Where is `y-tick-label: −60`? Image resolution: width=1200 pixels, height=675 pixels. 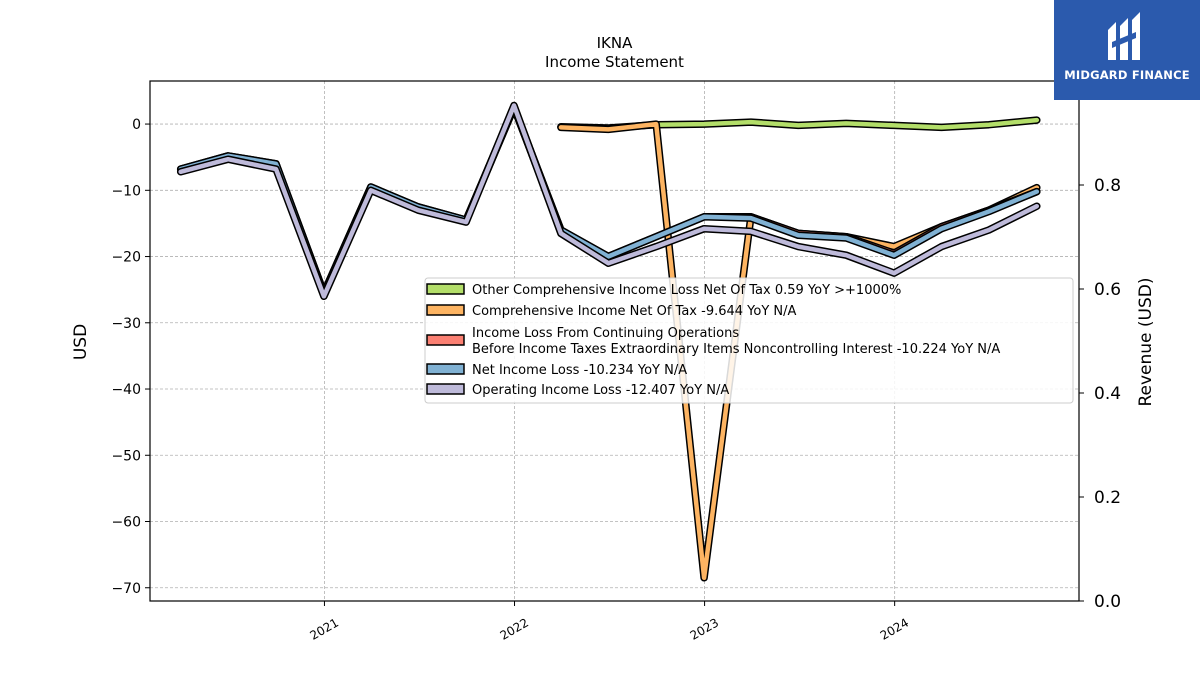
y-tick-label: −60 is located at coordinates (126, 523).